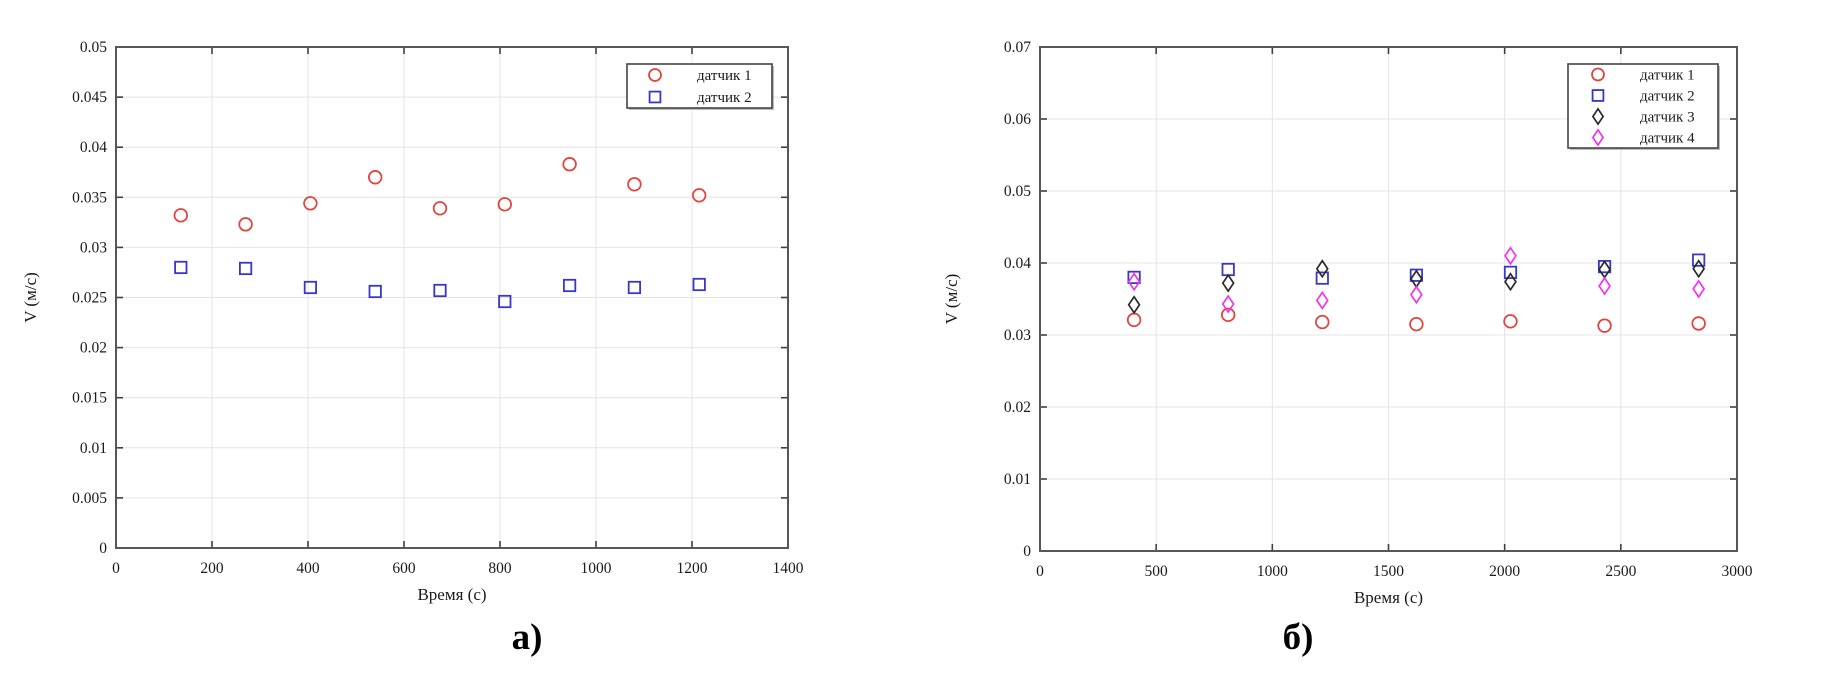 The width and height of the screenshot is (1823, 673). Describe the element at coordinates (308, 568) in the screenshot. I see `x-tick-label: 400` at that location.